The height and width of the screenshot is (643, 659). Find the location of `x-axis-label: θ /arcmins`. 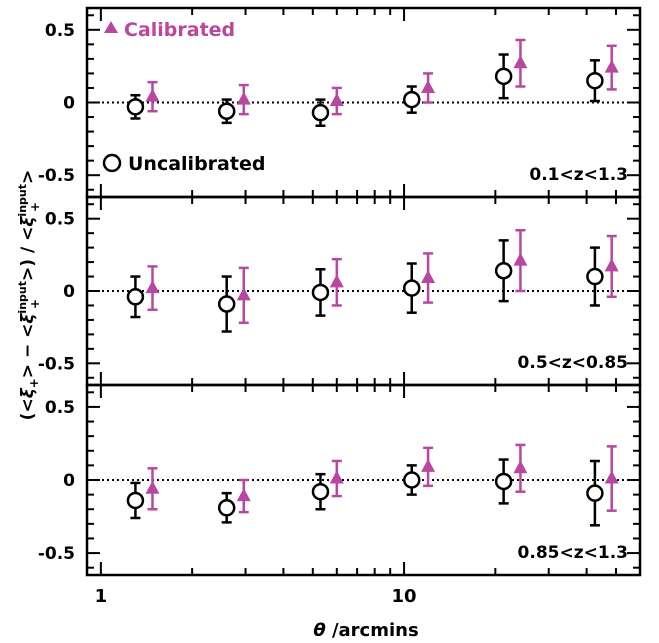

x-axis-label: θ /arcmins is located at coordinates (365, 630).